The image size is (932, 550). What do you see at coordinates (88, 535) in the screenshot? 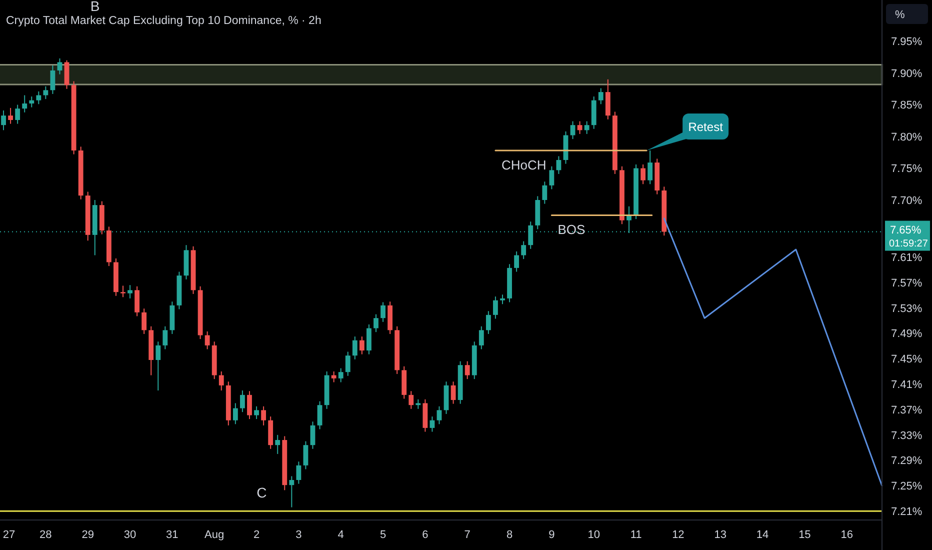
I see `x-tick-label: 29` at bounding box center [88, 535].